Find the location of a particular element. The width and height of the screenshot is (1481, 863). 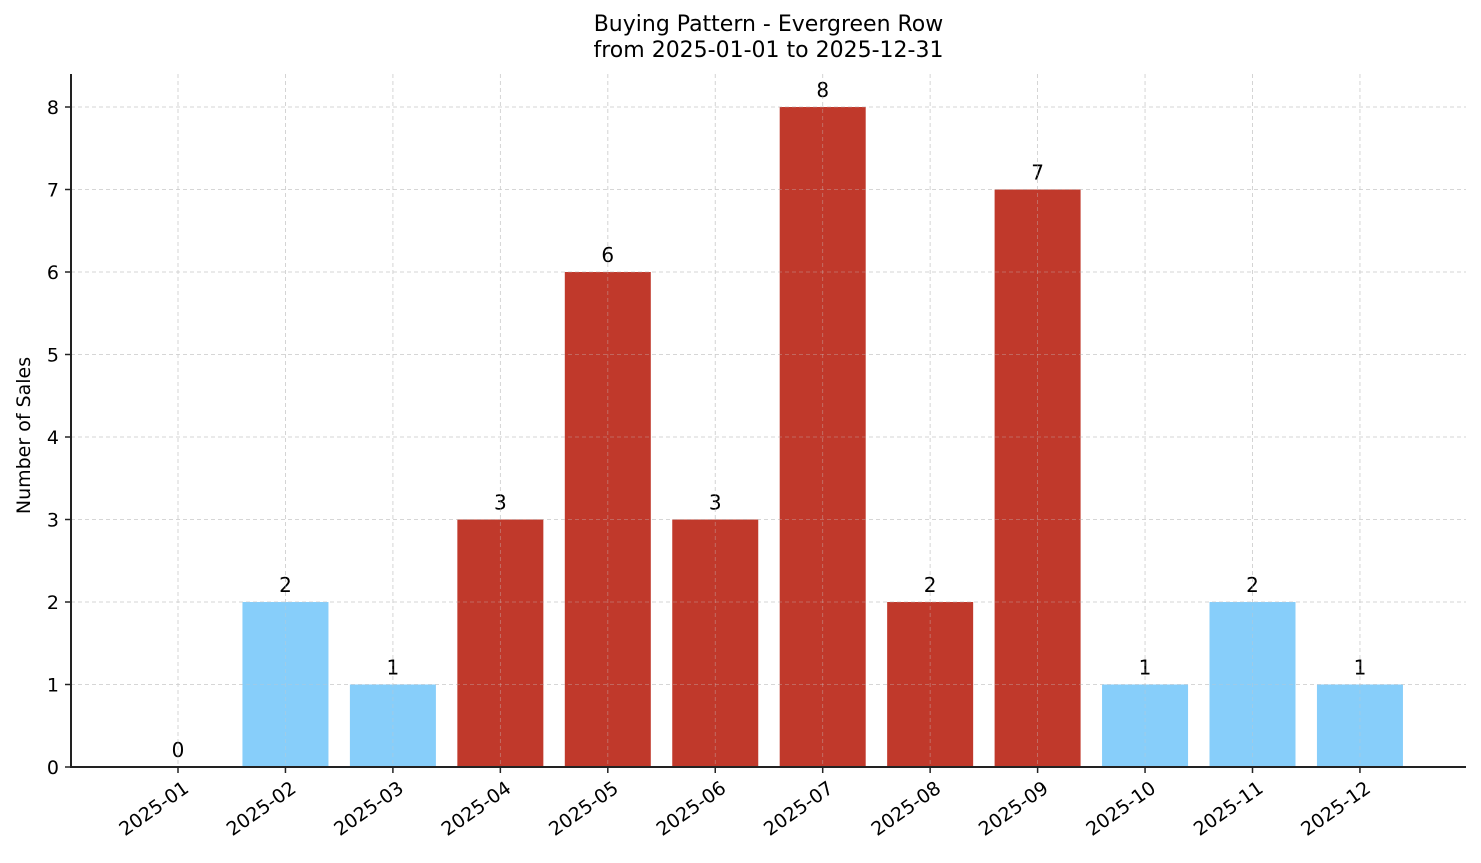

x-tick-label: 2025-07 is located at coordinates (799, 809).